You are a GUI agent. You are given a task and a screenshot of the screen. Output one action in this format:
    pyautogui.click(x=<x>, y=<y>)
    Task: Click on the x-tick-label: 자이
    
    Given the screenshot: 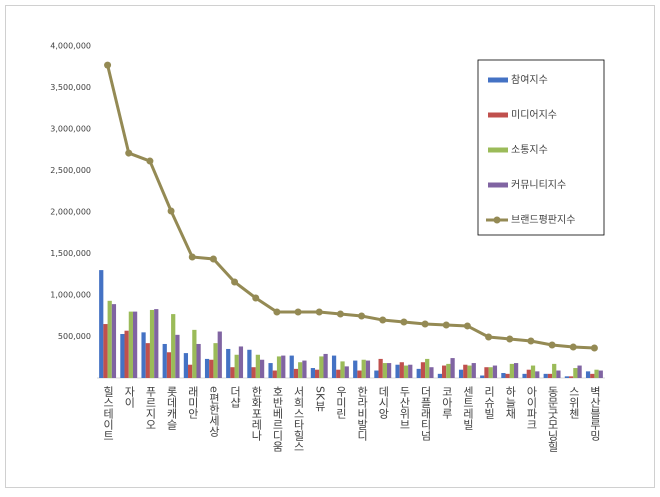 What is the action you would take?
    pyautogui.click(x=129, y=397)
    